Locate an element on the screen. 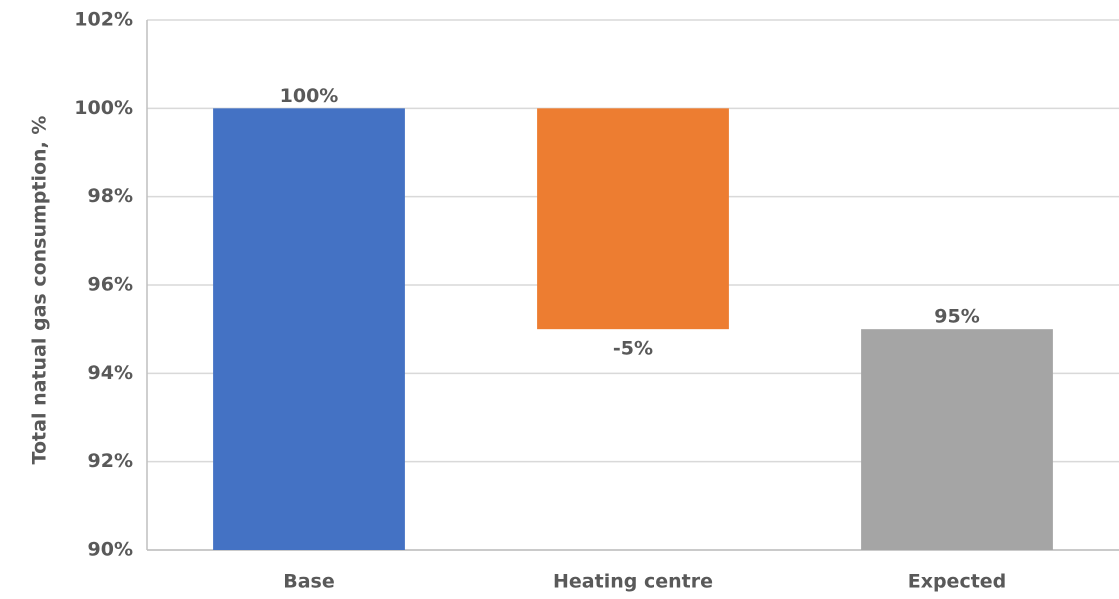 The image size is (1119, 599). value-label: 100% is located at coordinates (309, 96).